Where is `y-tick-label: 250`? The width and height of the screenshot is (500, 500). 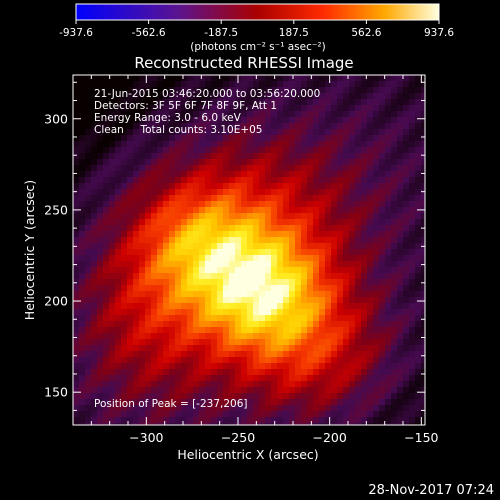 y-tick-label: 250 is located at coordinates (56, 209).